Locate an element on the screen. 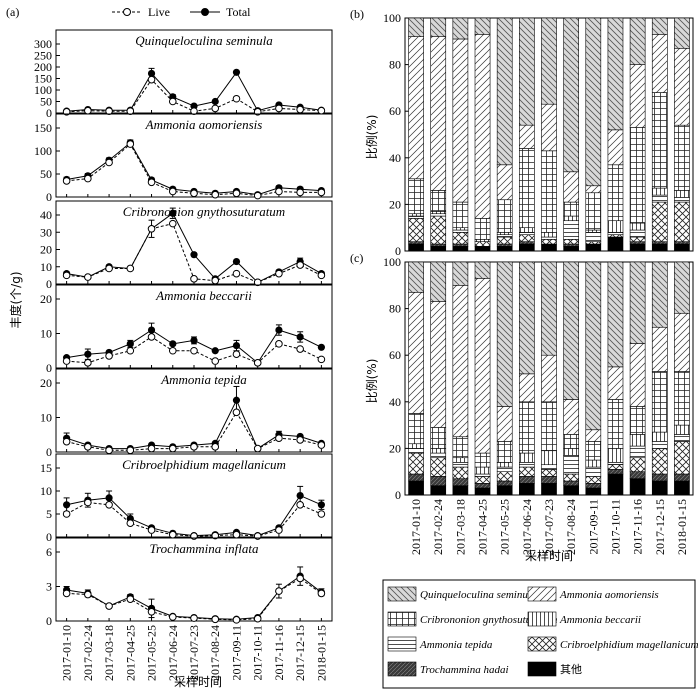  x-tick-label-c: 2017-08-24 is located at coordinates (571, 527).